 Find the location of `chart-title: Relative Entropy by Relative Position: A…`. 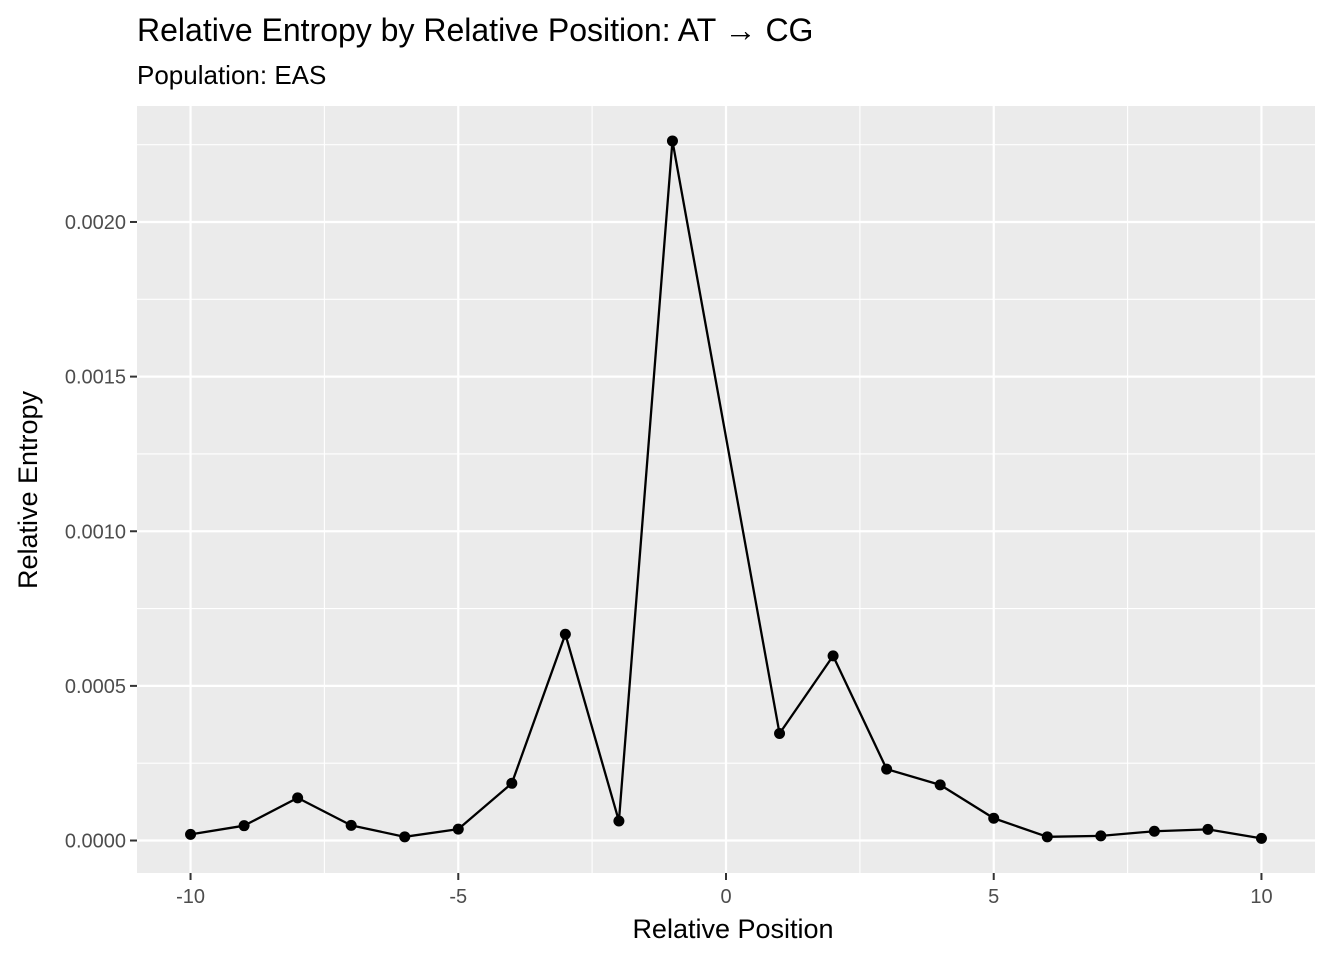

chart-title: Relative Entropy by Relative Position: A… is located at coordinates (475, 30).